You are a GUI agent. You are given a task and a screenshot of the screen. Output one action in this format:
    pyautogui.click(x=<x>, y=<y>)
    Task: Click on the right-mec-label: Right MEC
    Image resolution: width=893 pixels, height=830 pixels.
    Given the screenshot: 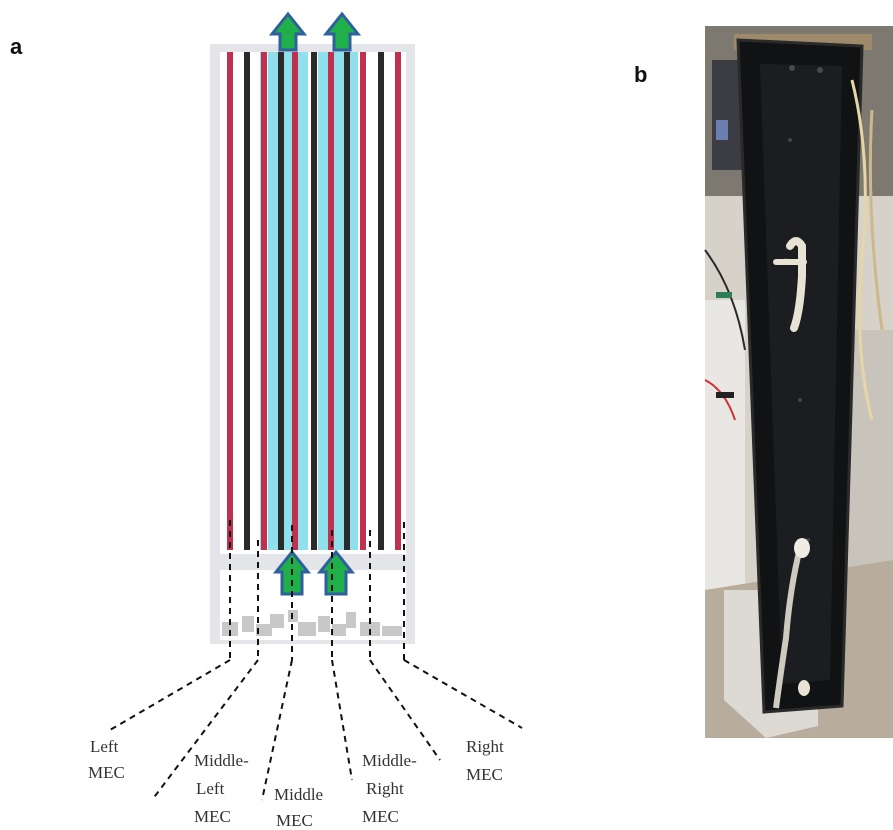 What is the action you would take?
    pyautogui.click(x=487, y=760)
    